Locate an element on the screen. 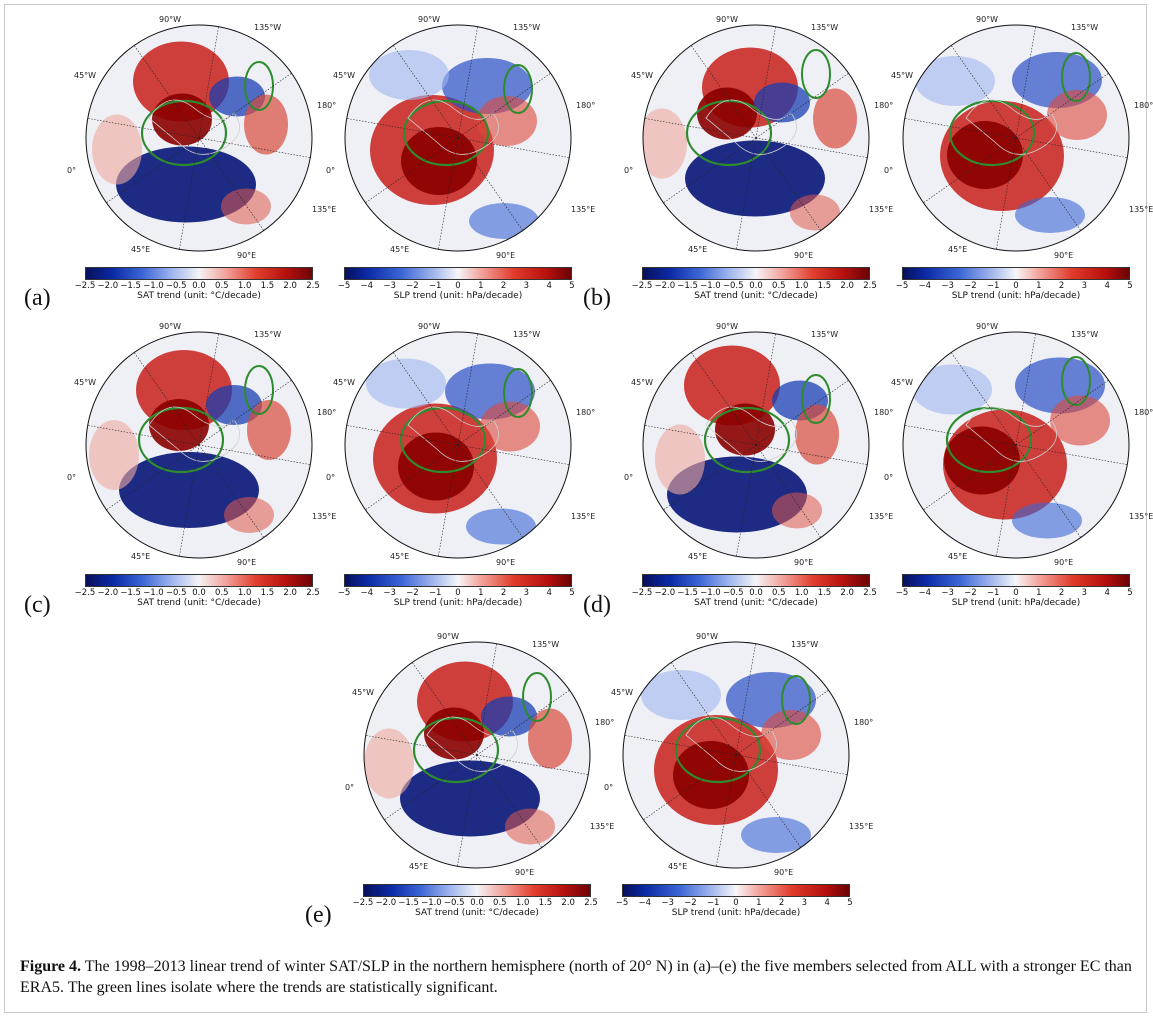  colorbar-tick: 2.0 is located at coordinates (847, 286).